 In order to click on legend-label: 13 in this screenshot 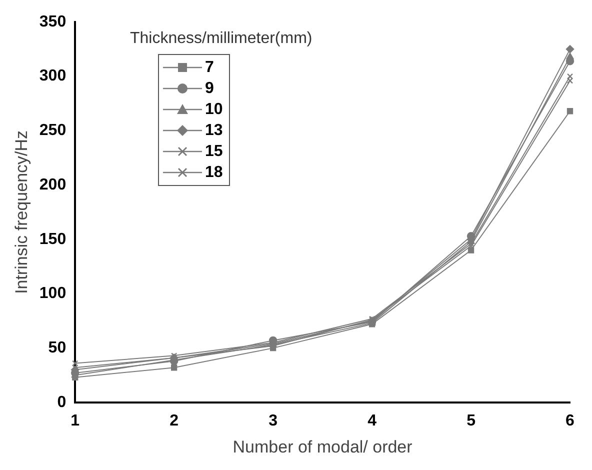, I will do `click(214, 131)`.